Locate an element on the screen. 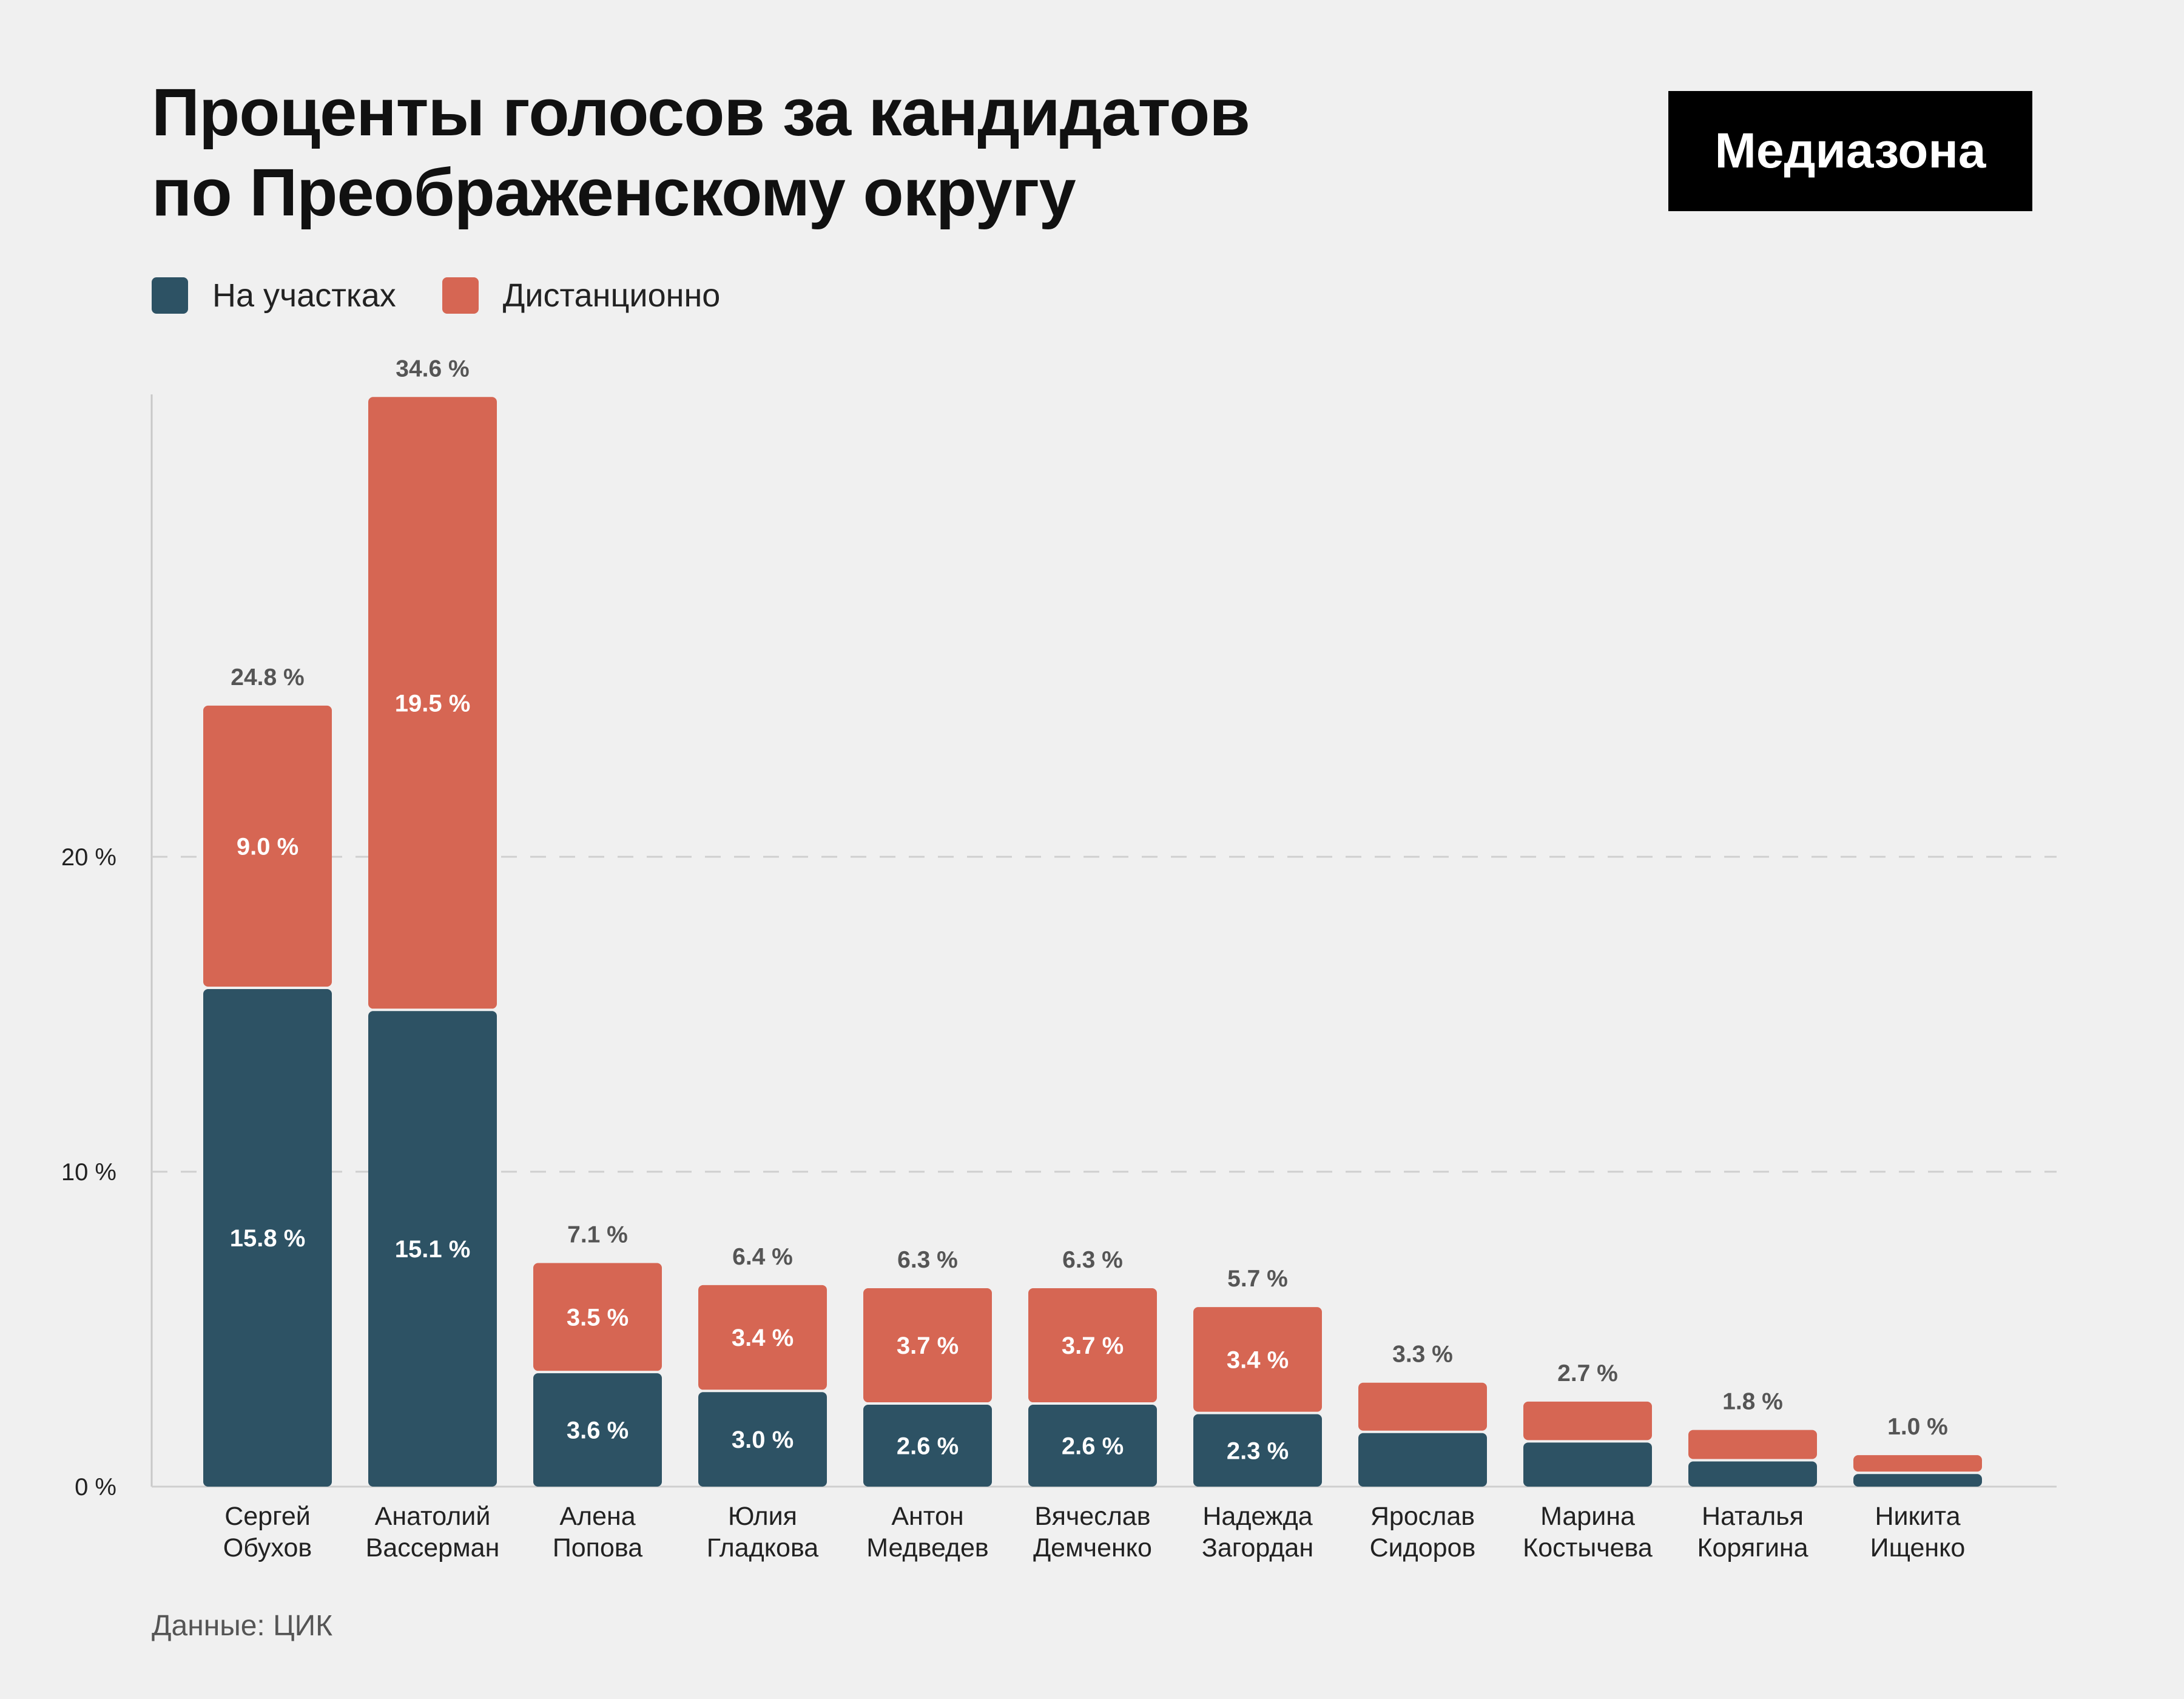 Image resolution: width=2184 pixels, height=1699 pixels. bar-label-polling: 2.3 % is located at coordinates (1258, 1450).